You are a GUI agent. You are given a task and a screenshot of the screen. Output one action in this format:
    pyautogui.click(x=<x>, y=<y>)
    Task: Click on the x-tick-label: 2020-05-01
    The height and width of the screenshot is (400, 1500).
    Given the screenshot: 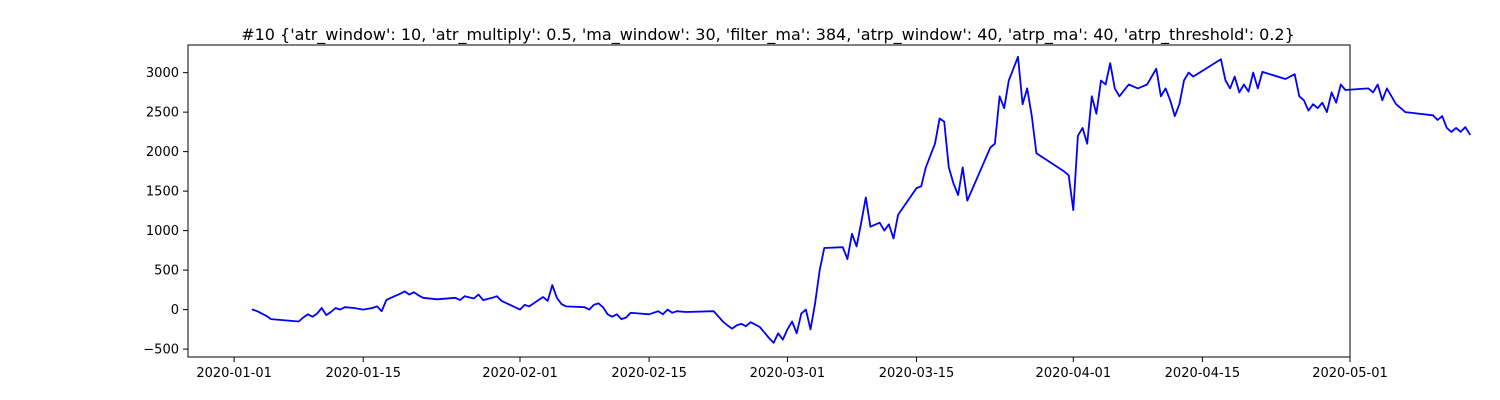 What is the action you would take?
    pyautogui.click(x=1350, y=373)
    